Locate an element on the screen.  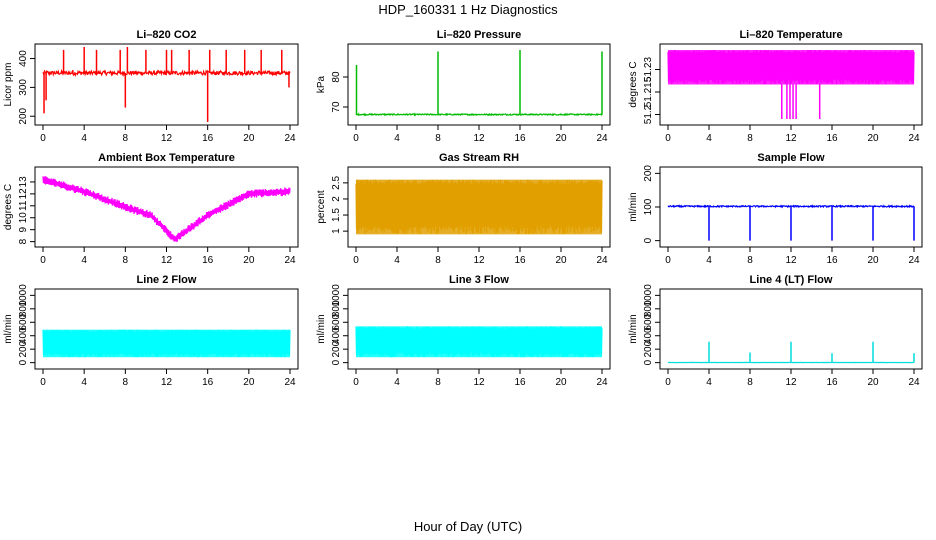
panel-title: Ambient Box Temperature is located at coordinates (166, 158).